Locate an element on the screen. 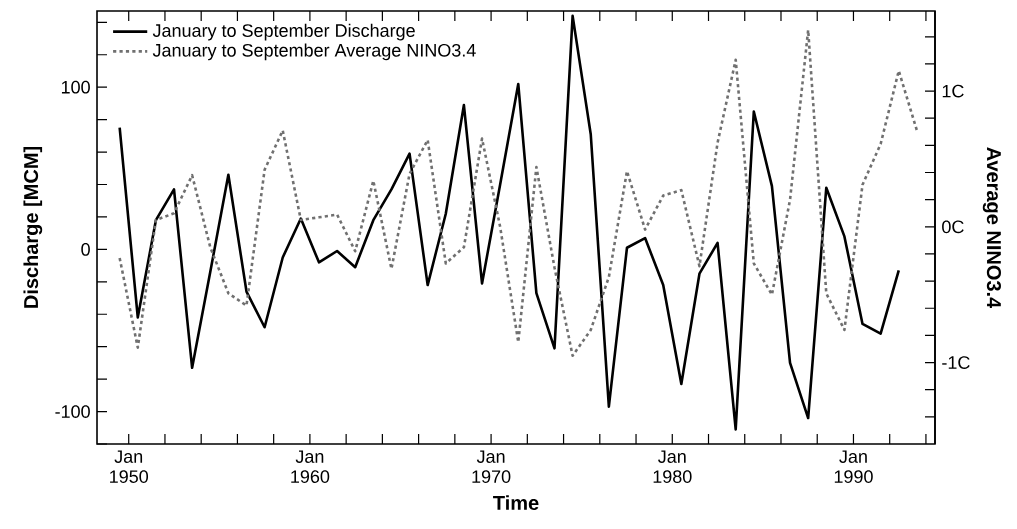 Image resolution: width=1017 pixels, height=529 pixels. y-tick-label: 0 is located at coordinates (85, 249).